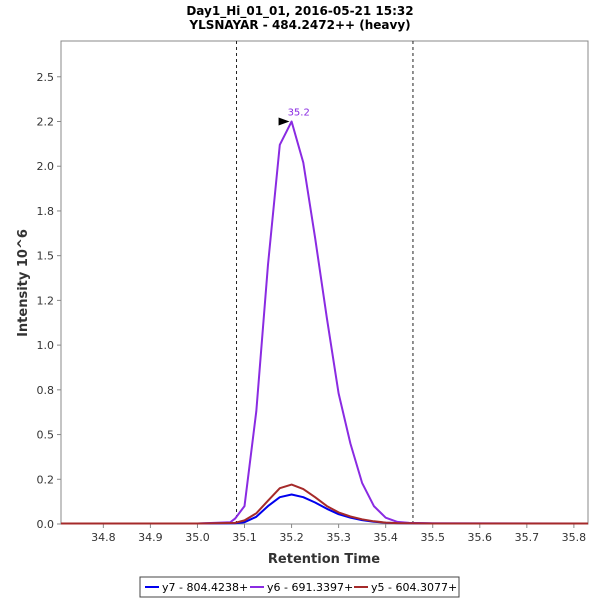 This screenshot has width=600, height=600. Describe the element at coordinates (46, 300) in the screenshot. I see `y-tick-label: 1.2` at that location.